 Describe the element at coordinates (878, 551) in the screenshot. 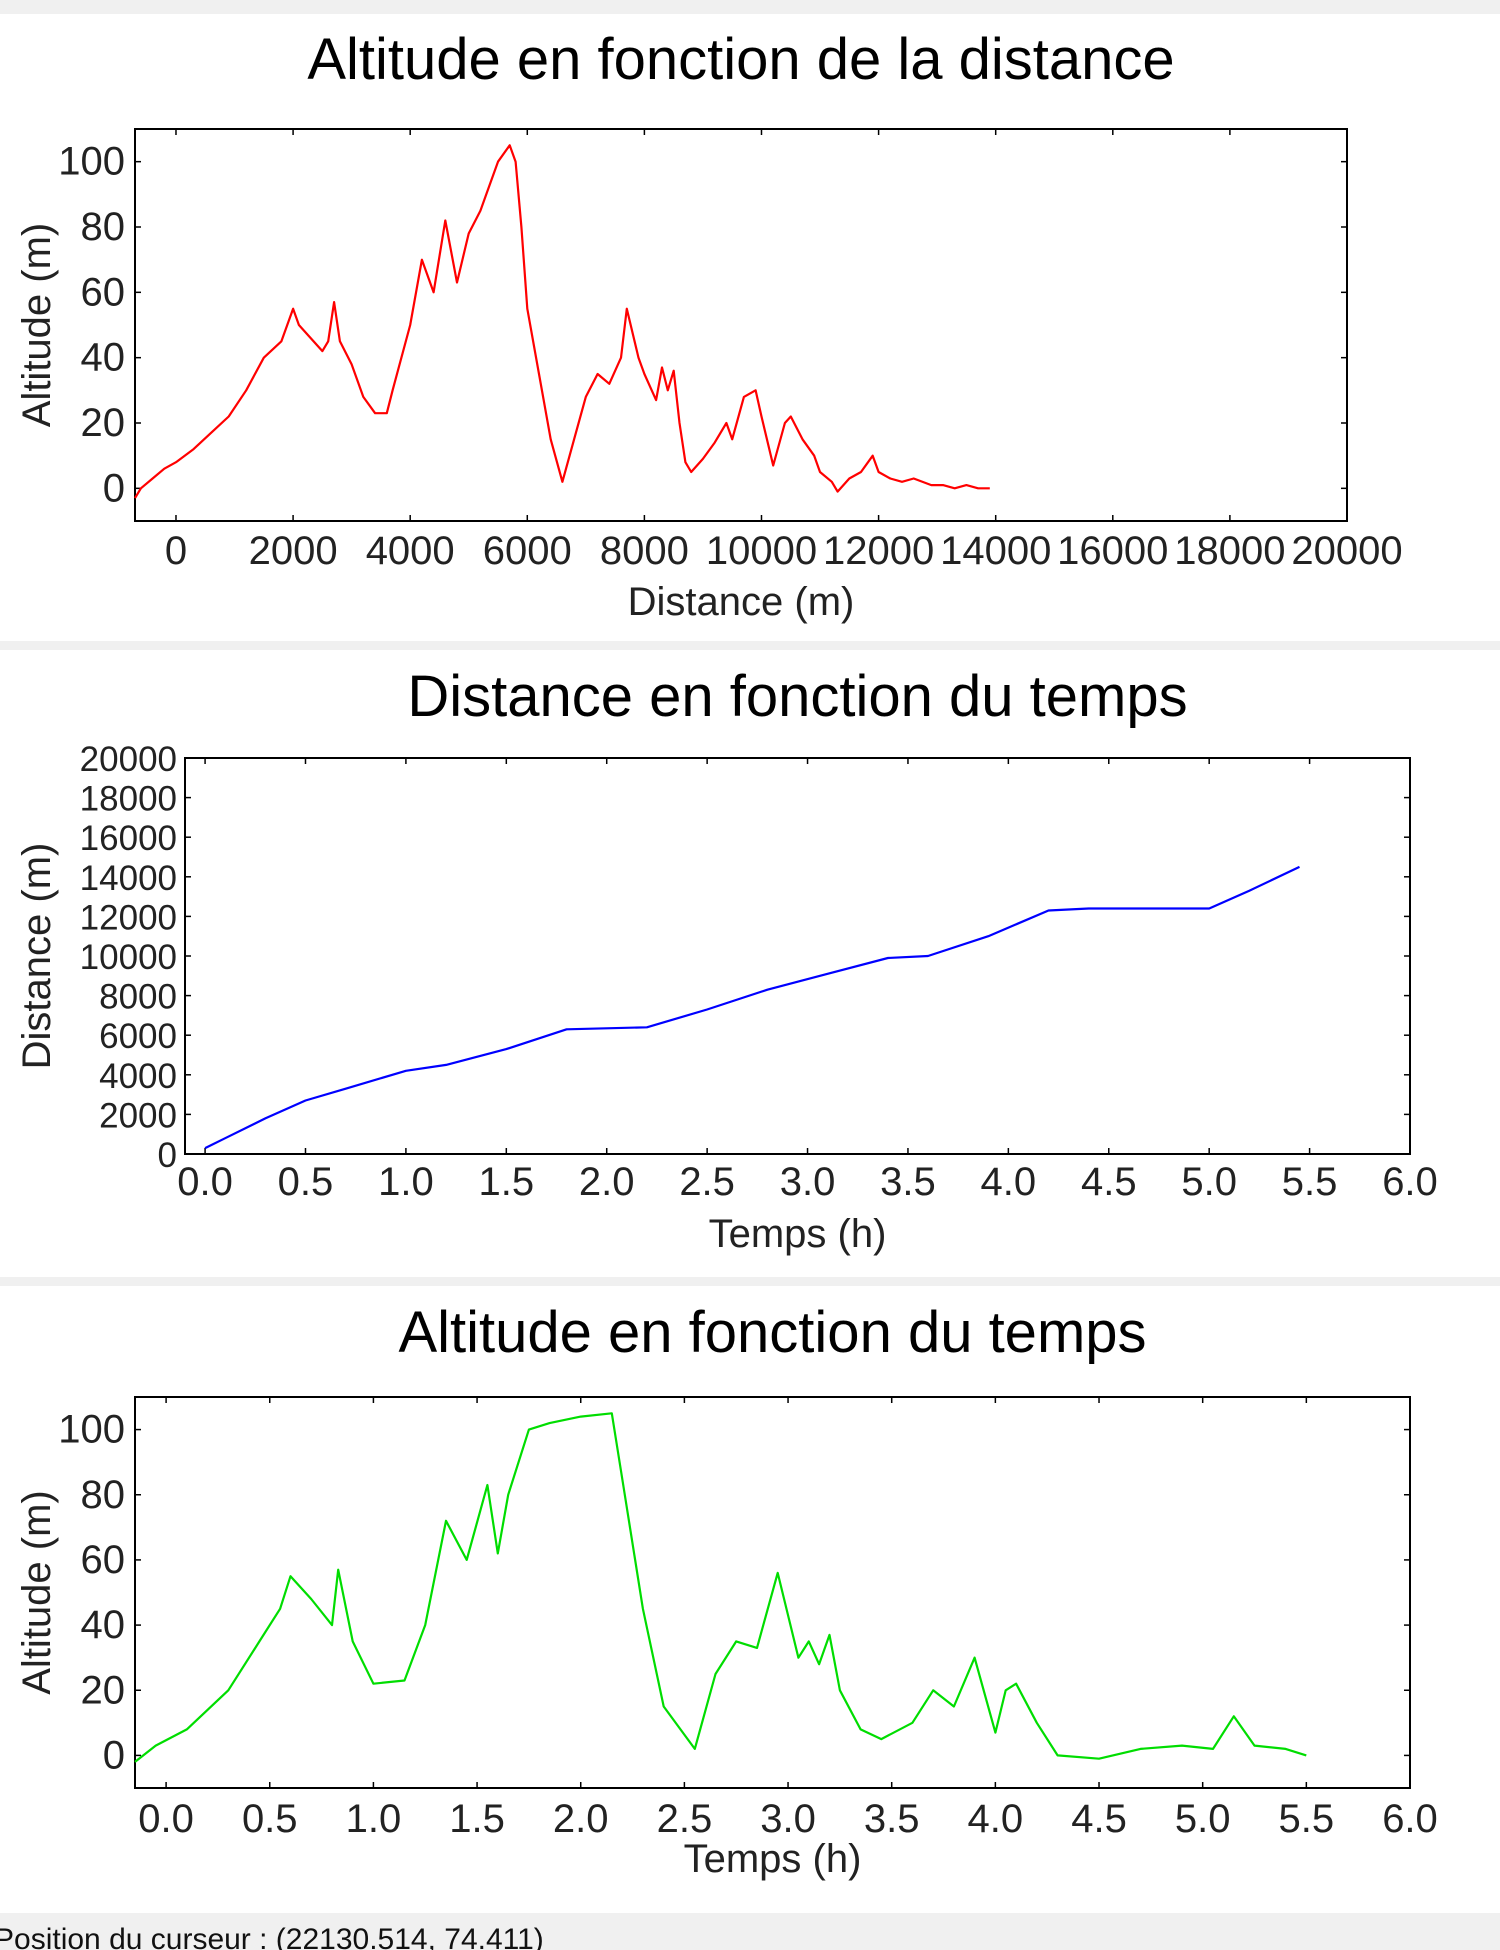

I see `x-tick-label: 12000` at that location.